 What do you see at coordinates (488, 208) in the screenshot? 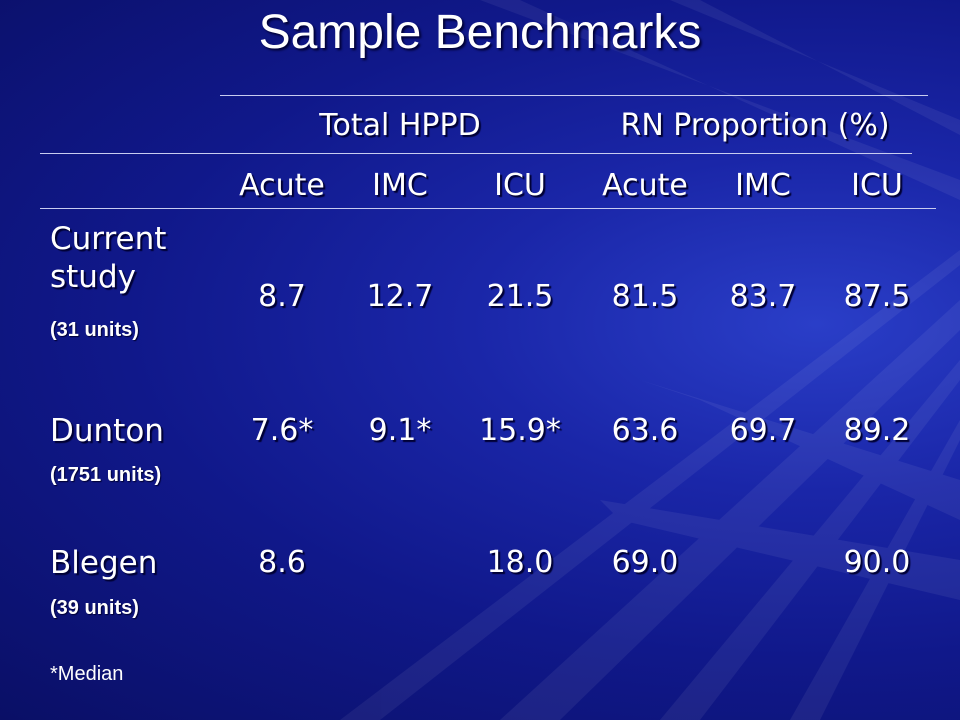
I see `subheader-bottom-rule` at bounding box center [488, 208].